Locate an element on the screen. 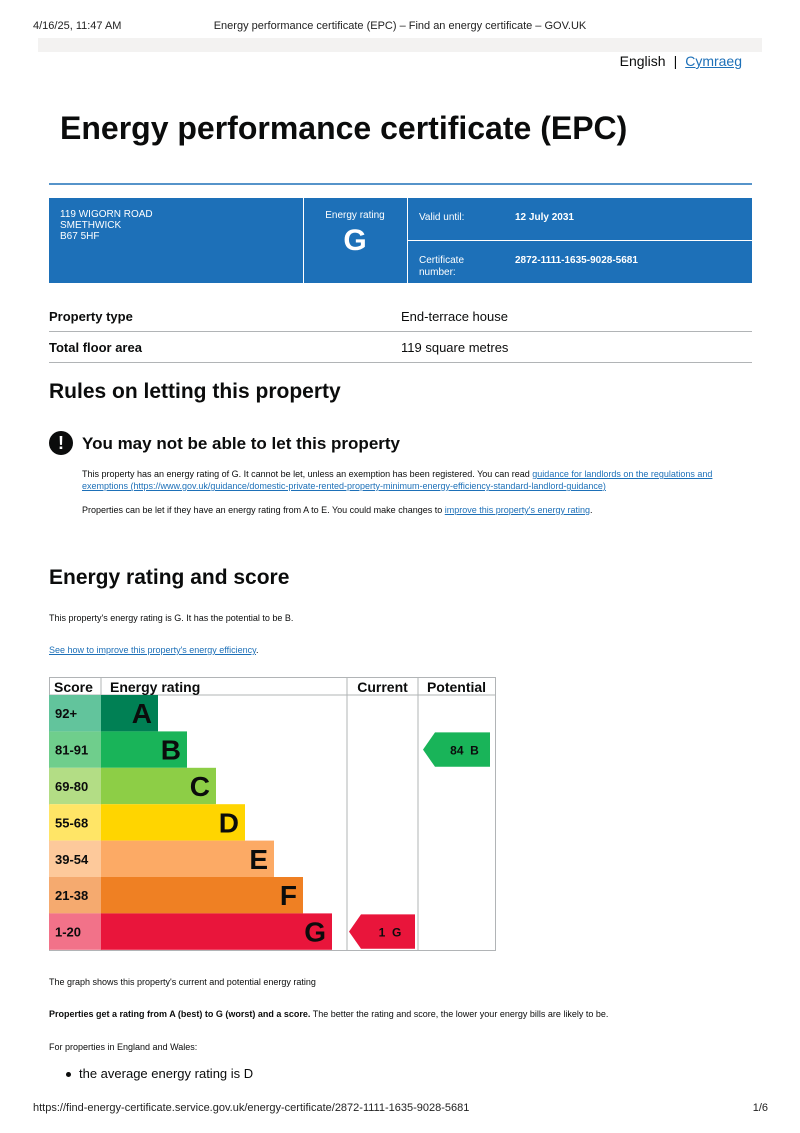 The image size is (800, 1133). warning-title: You may not be able to let this property is located at coordinates (241, 443).